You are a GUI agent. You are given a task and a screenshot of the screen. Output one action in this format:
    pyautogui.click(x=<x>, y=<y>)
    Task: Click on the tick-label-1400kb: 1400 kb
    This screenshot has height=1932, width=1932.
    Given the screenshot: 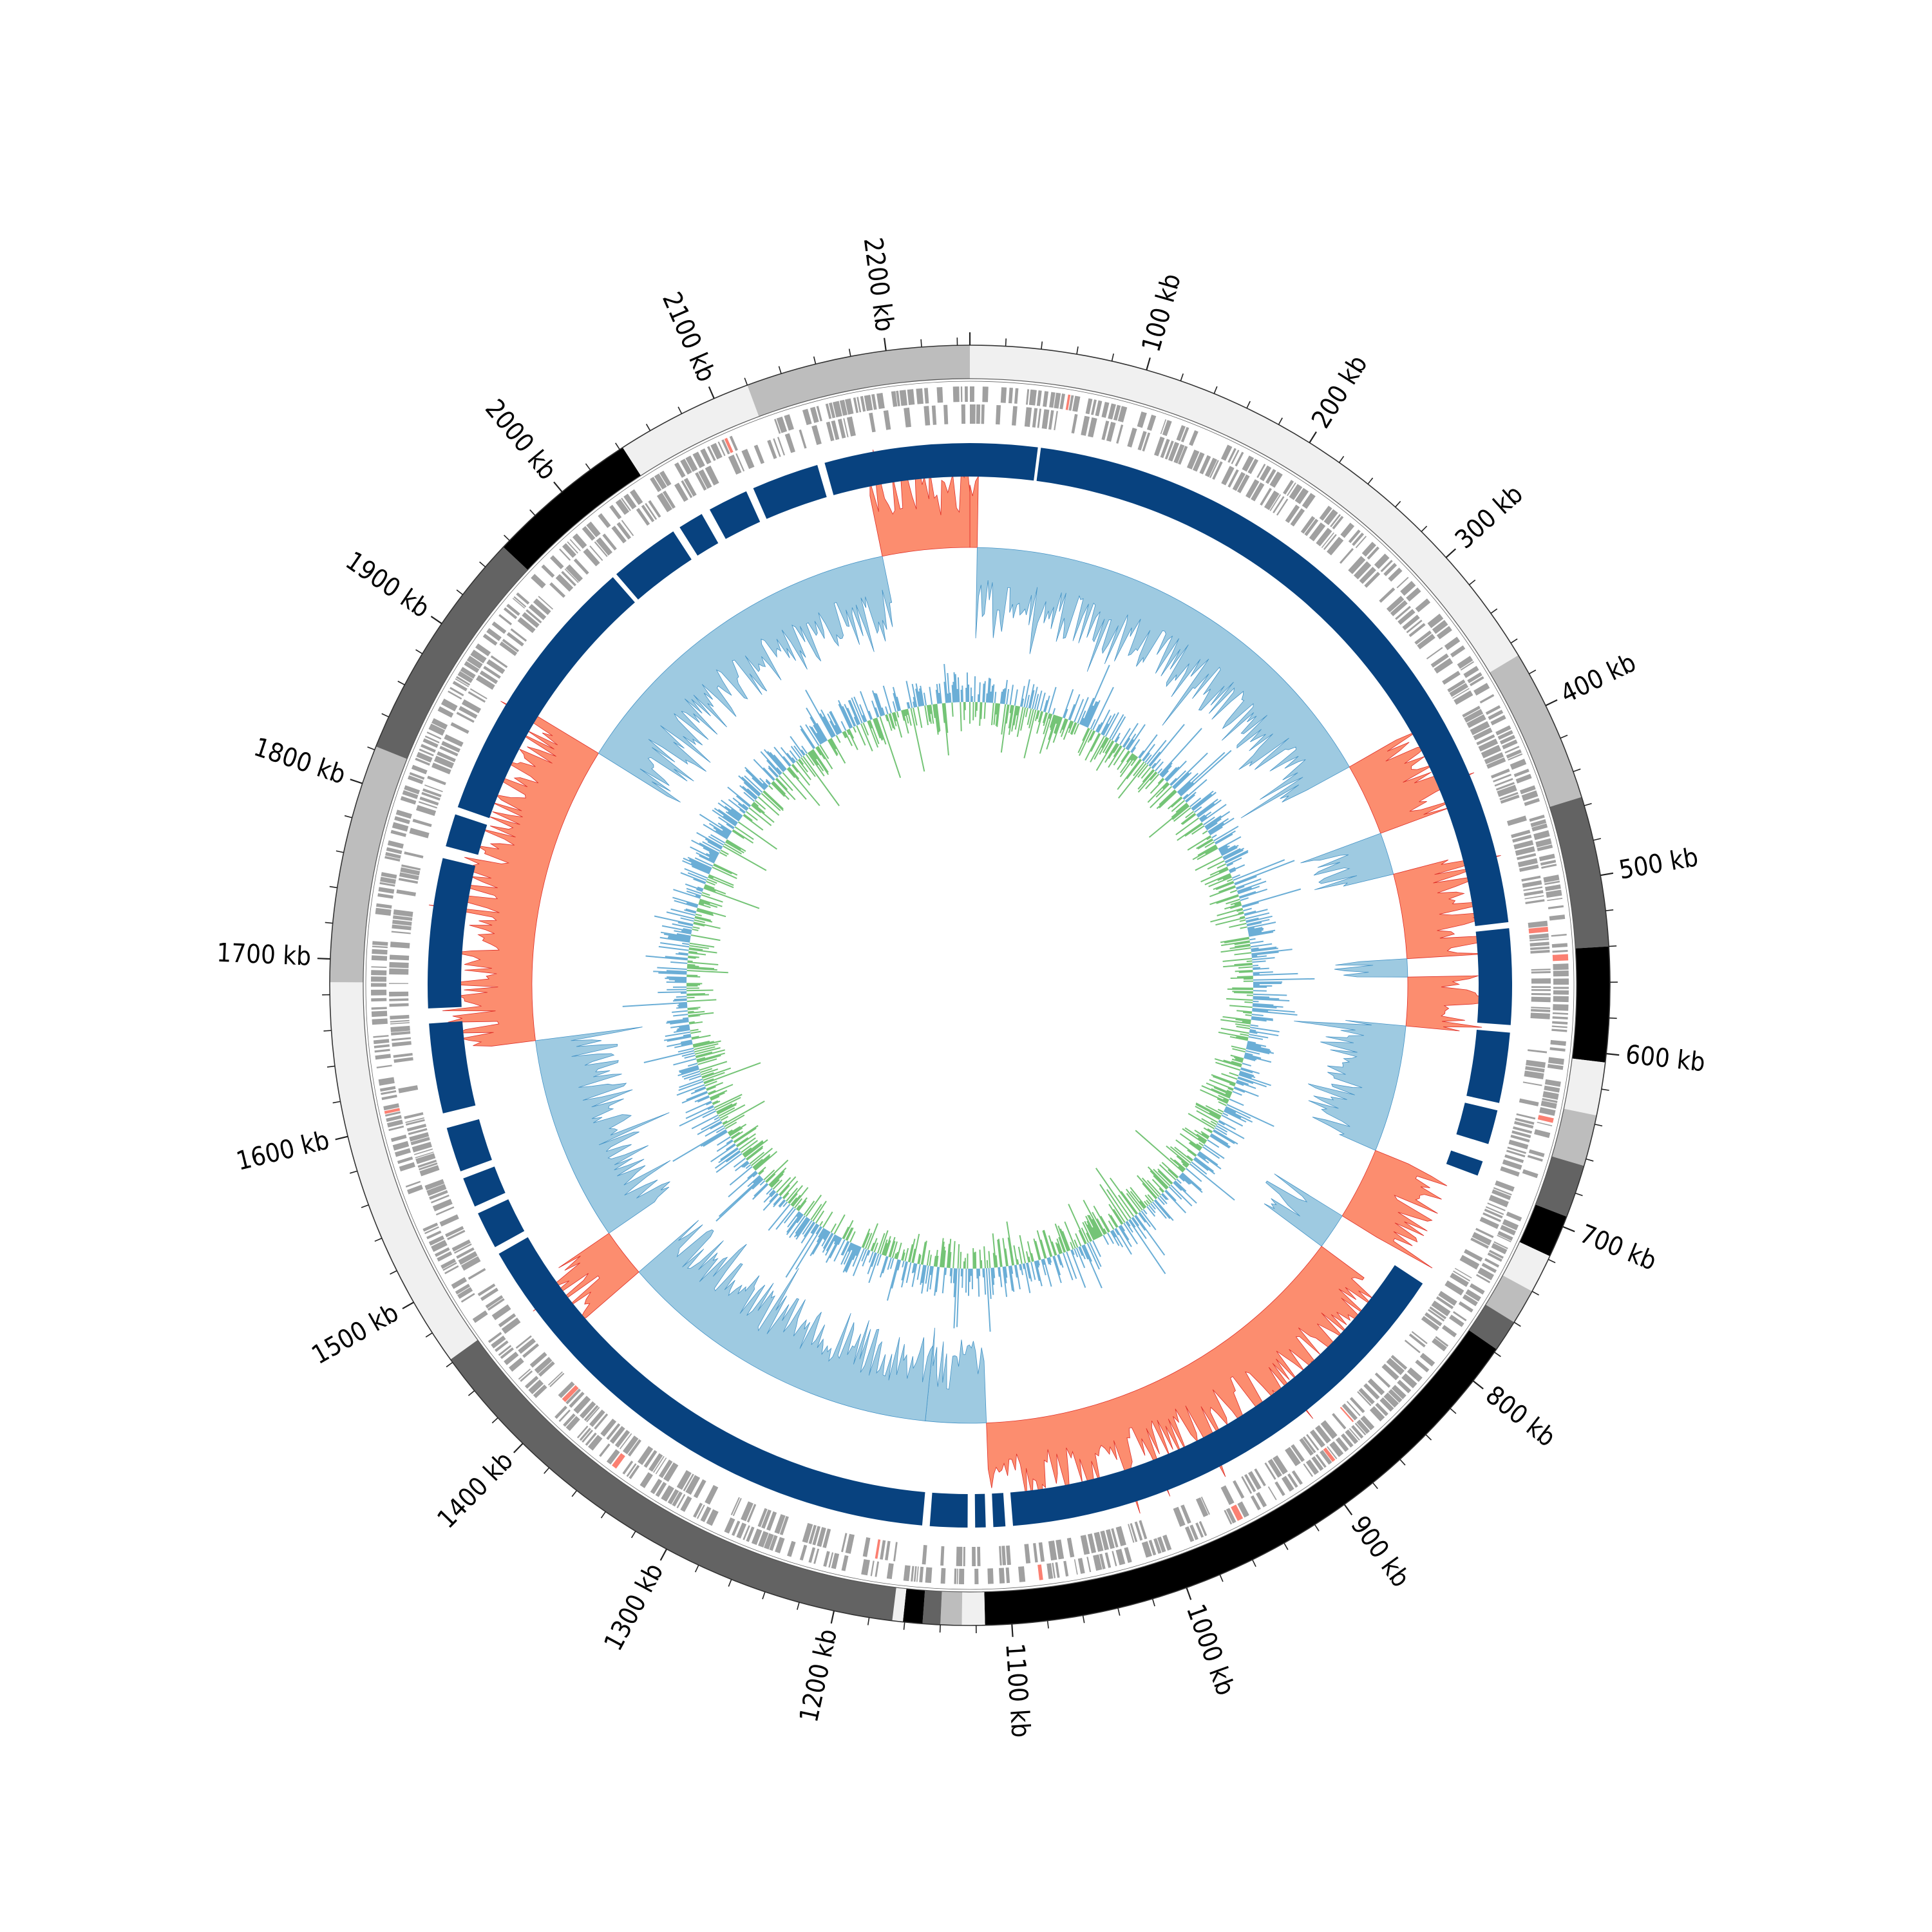 What is the action you would take?
    pyautogui.click(x=475, y=1490)
    